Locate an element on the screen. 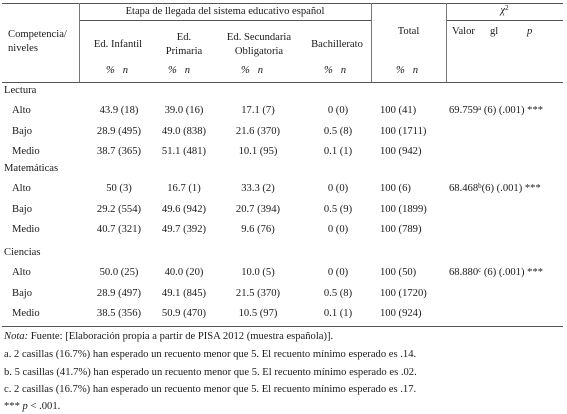  rule-table-bottom is located at coordinates (282, 326).